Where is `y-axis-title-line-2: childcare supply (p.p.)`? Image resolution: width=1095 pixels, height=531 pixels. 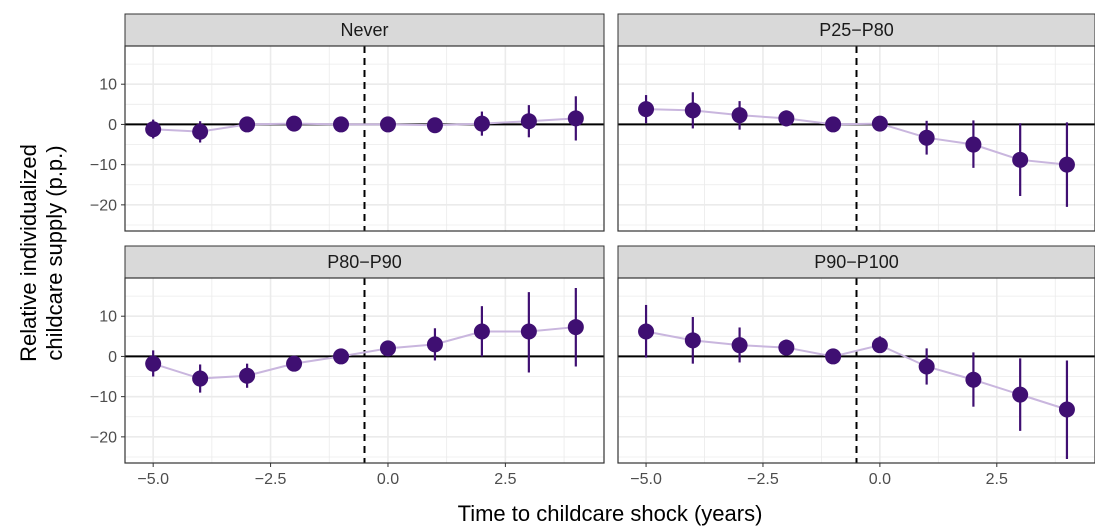
y-axis-title-line-2: childcare supply (p.p.) is located at coordinates (54, 252).